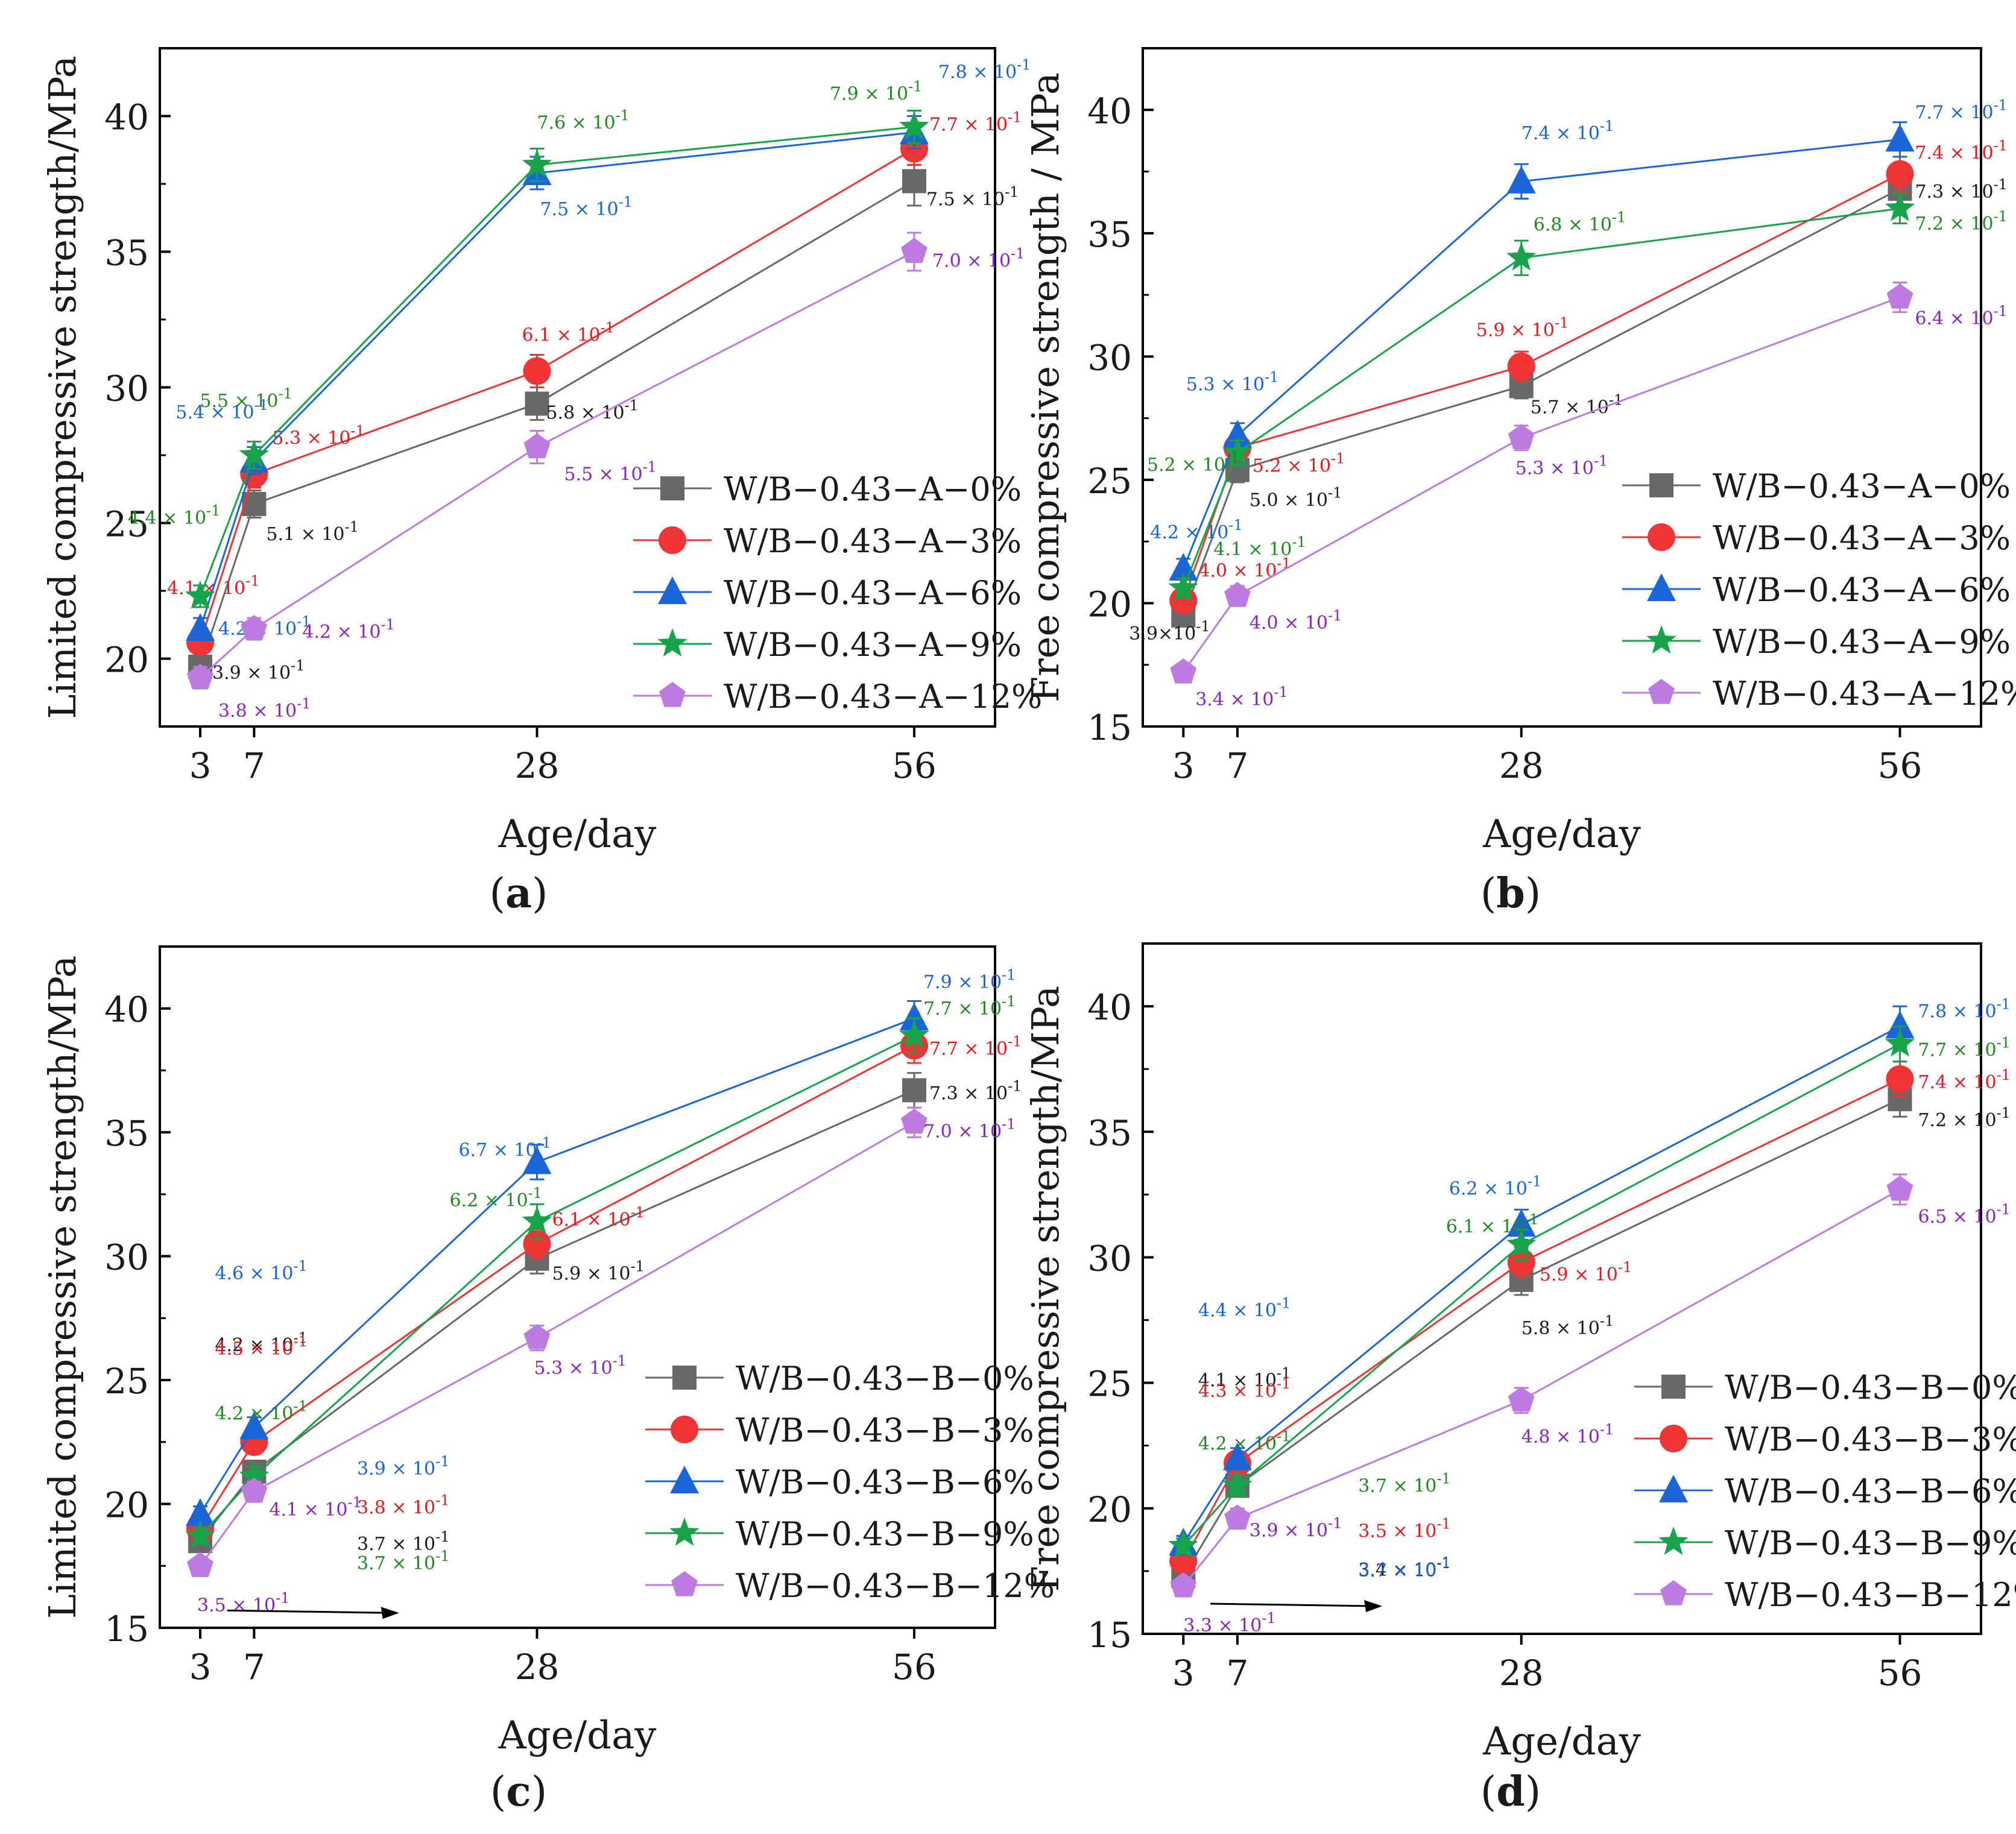 Image resolution: width=2016 pixels, height=1834 pixels. What do you see at coordinates (1492, 1224) in the screenshot?
I see `data-label: 6.1 × 10⁻¹` at bounding box center [1492, 1224].